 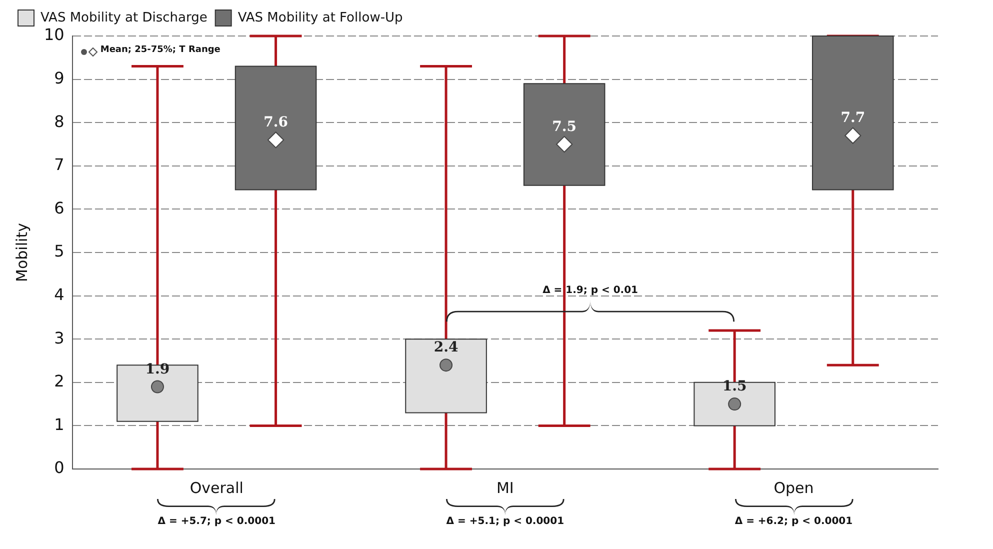 I want to click on y-tick-label: 8, so click(x=59, y=121).